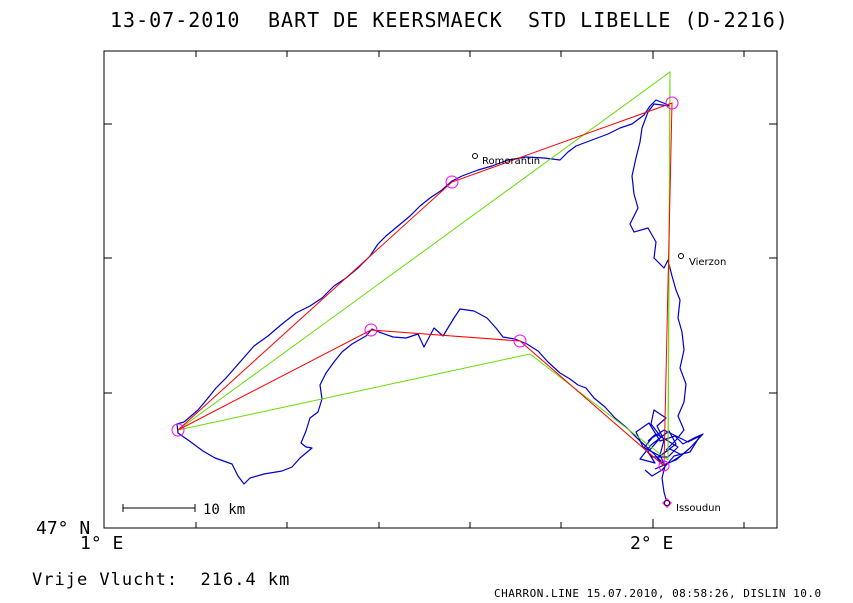  I want to click on start-marker, so click(667, 503).